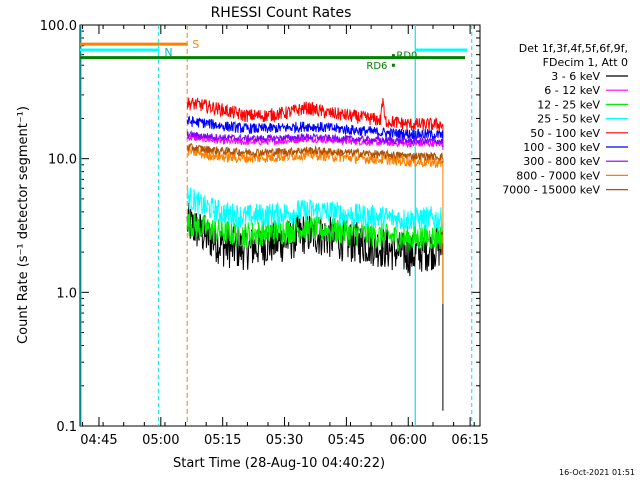 The height and width of the screenshot is (484, 640). Describe the element at coordinates (597, 472) in the screenshot. I see `render-timestamp: 16-Oct-2021 01:51` at that location.